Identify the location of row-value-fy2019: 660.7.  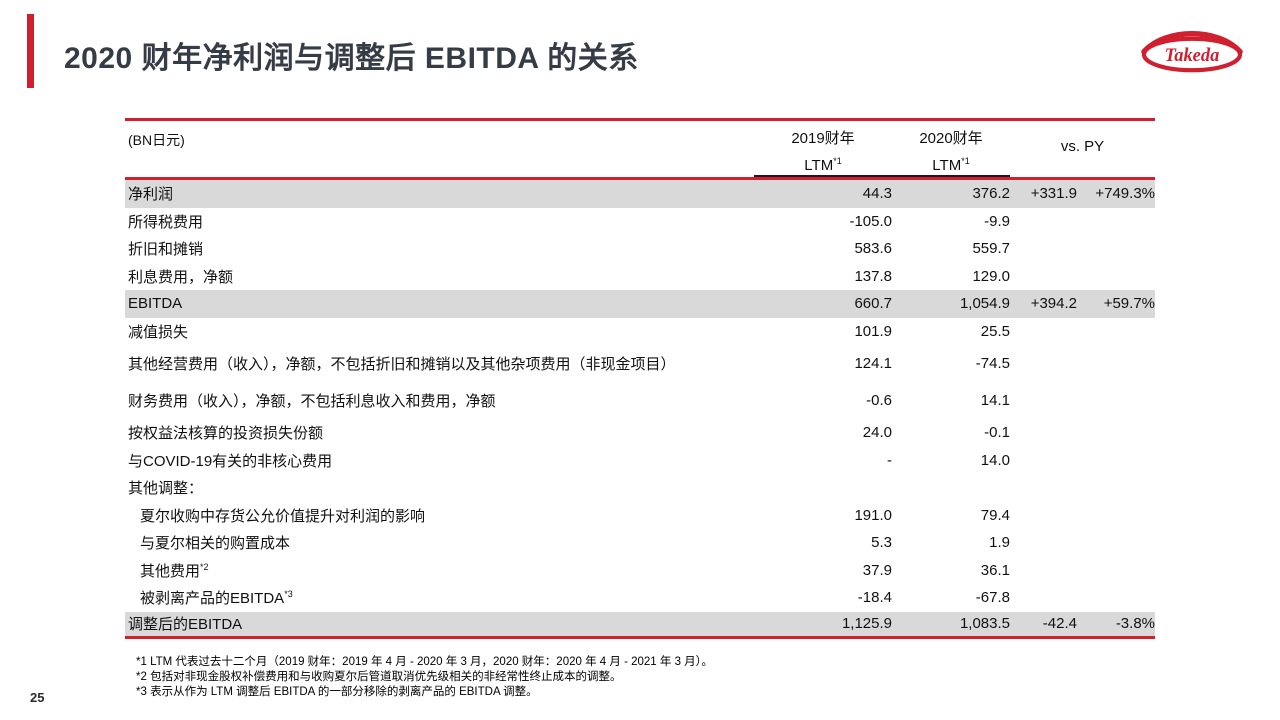
(873, 304).